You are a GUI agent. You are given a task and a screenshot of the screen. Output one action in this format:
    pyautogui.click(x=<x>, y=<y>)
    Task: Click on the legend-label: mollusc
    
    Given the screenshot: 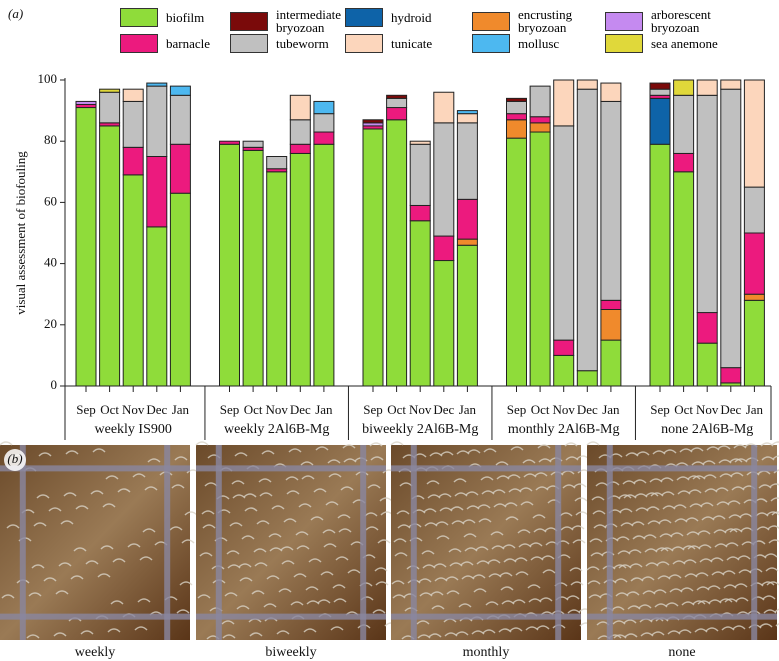 What is the action you would take?
    pyautogui.click(x=539, y=43)
    